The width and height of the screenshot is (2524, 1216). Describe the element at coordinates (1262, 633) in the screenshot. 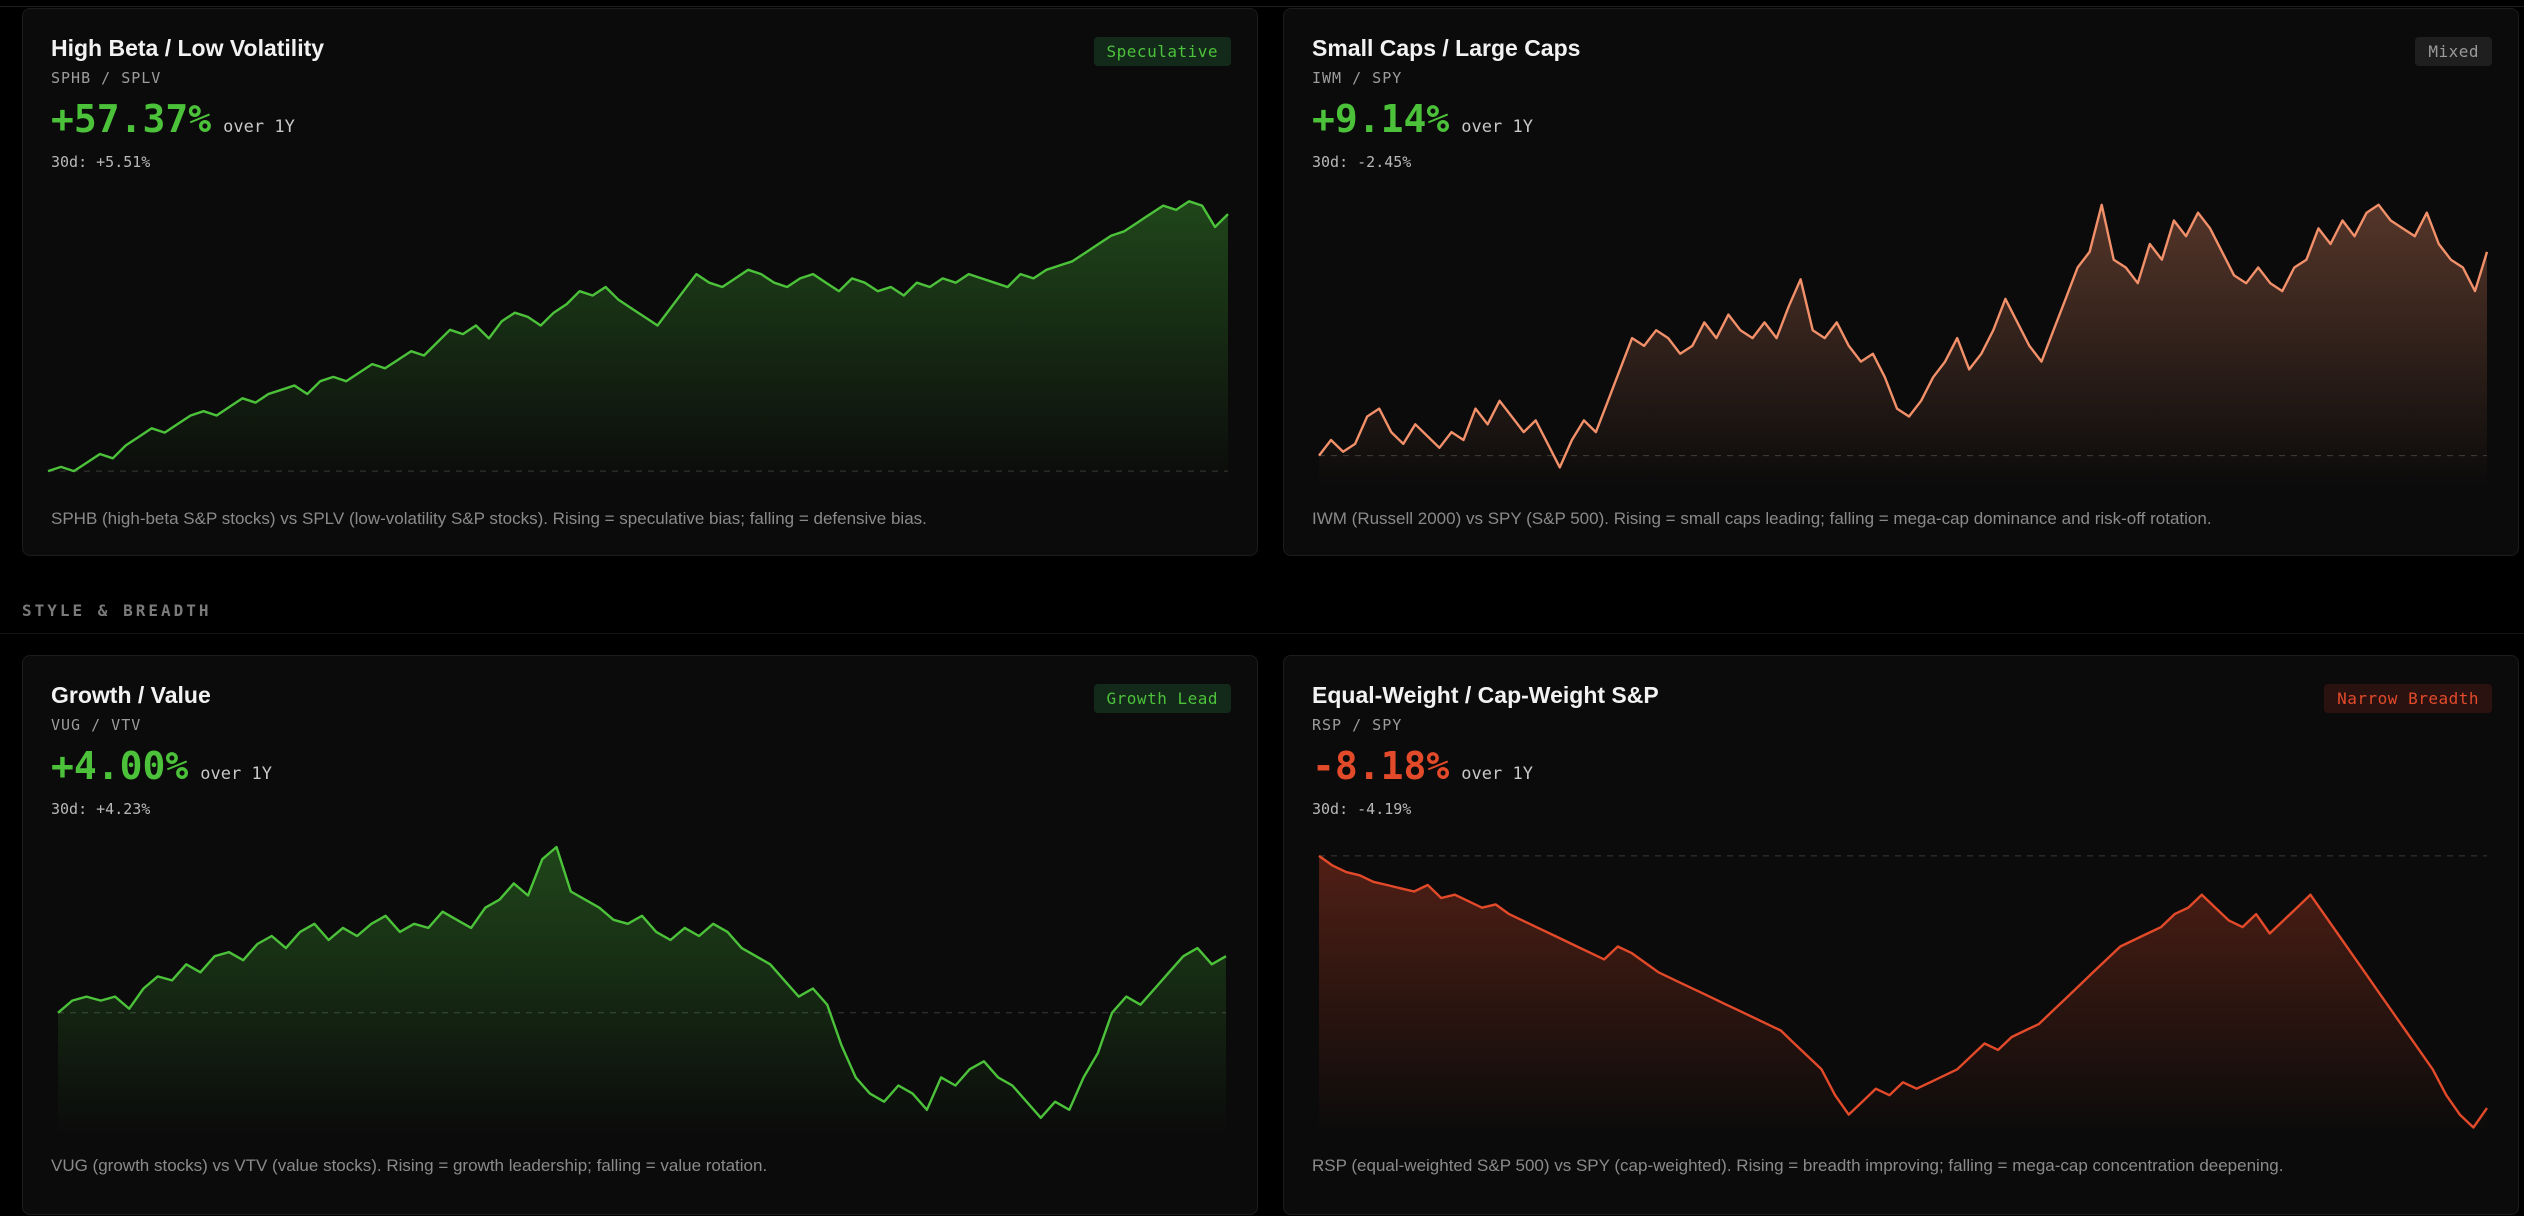

I see `section-divider` at that location.